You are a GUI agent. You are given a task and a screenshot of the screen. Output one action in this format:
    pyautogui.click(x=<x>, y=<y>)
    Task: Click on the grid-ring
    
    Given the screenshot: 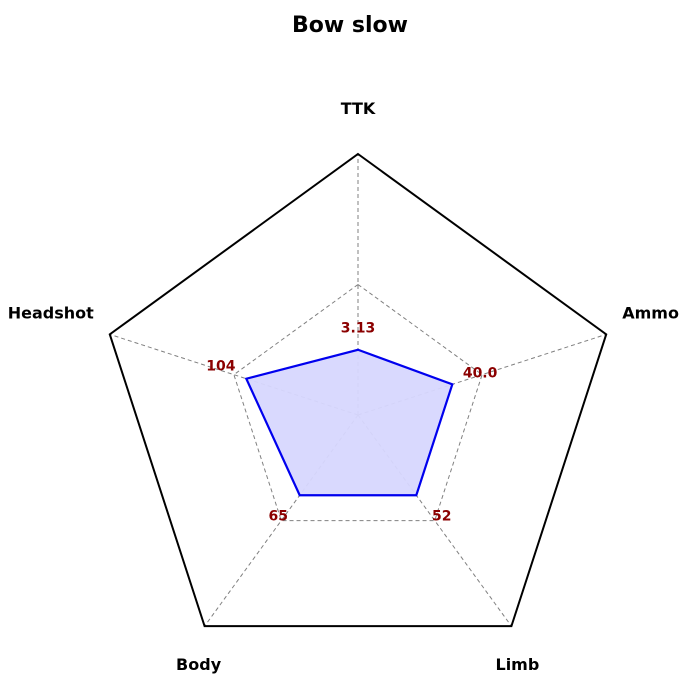 What is the action you would take?
    pyautogui.click(x=358, y=402)
    